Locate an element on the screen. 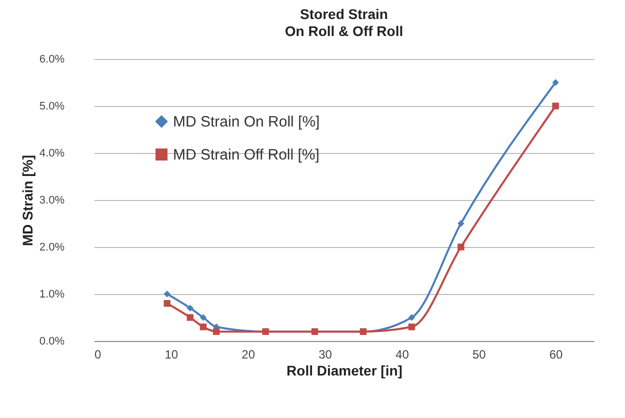 This screenshot has width=625, height=418. y-tick-label: 3.0% is located at coordinates (52, 200).